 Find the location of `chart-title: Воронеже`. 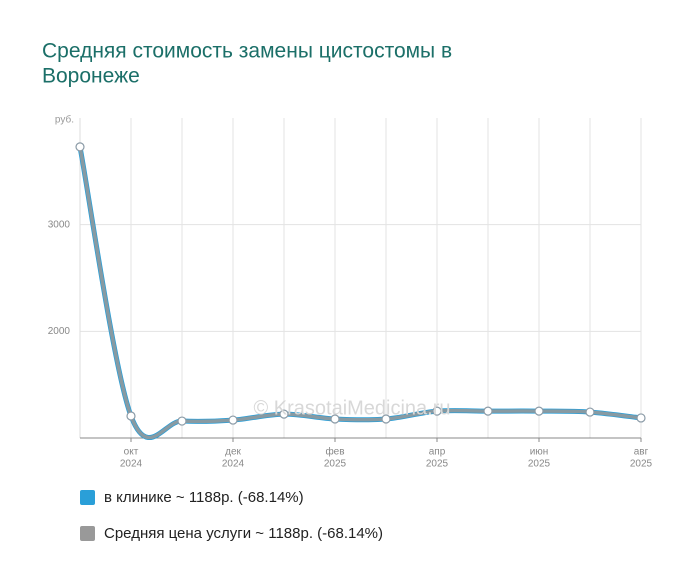

chart-title: Воронеже is located at coordinates (91, 76).